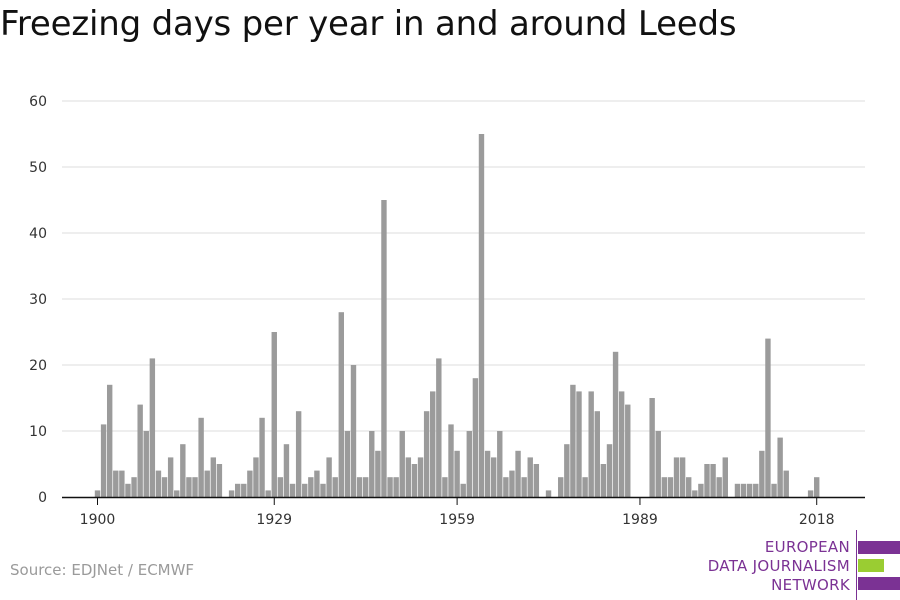 The height and width of the screenshot is (600, 900). What do you see at coordinates (98, 520) in the screenshot?
I see `x-tick-label: 1900` at bounding box center [98, 520].